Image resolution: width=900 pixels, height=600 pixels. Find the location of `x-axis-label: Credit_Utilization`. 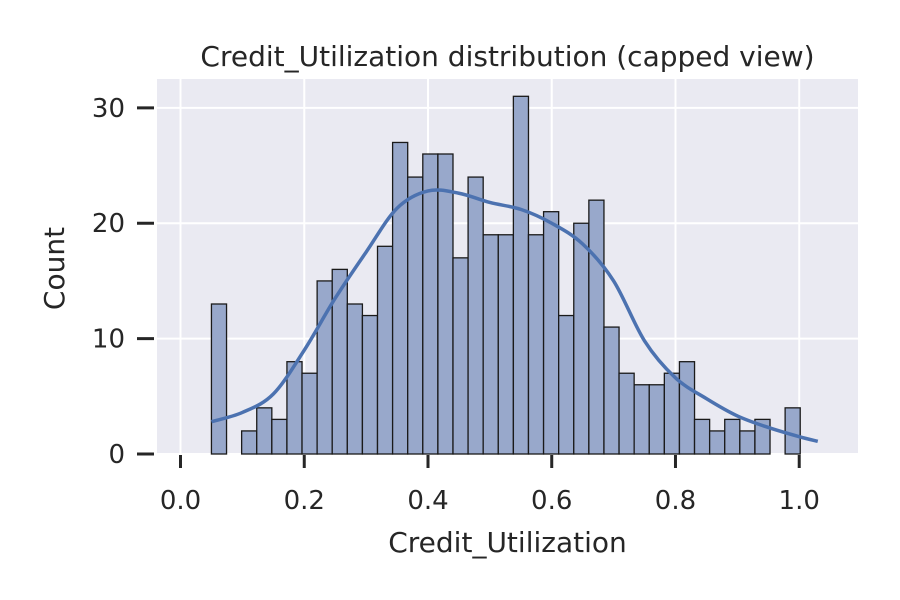

x-axis-label: Credit_Utilization is located at coordinates (507, 542).